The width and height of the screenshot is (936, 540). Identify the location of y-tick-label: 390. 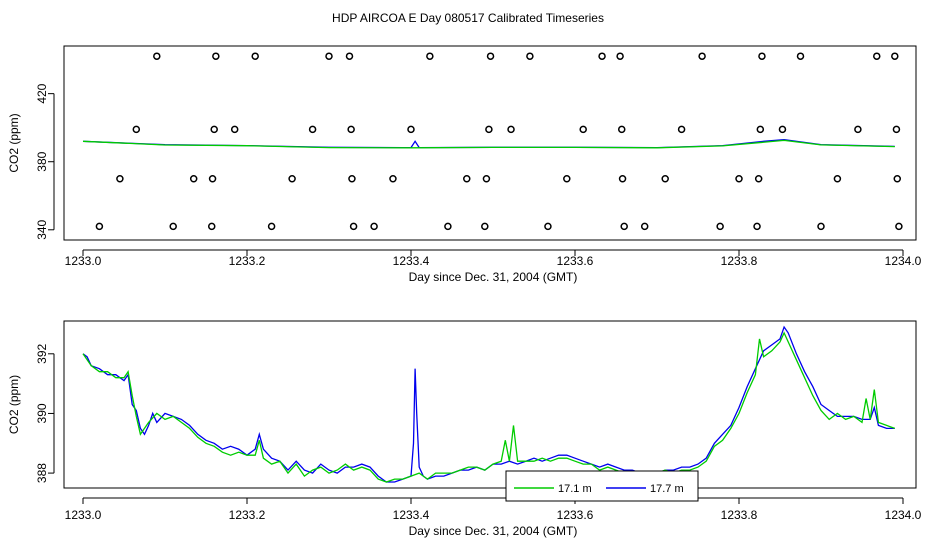
(42, 413).